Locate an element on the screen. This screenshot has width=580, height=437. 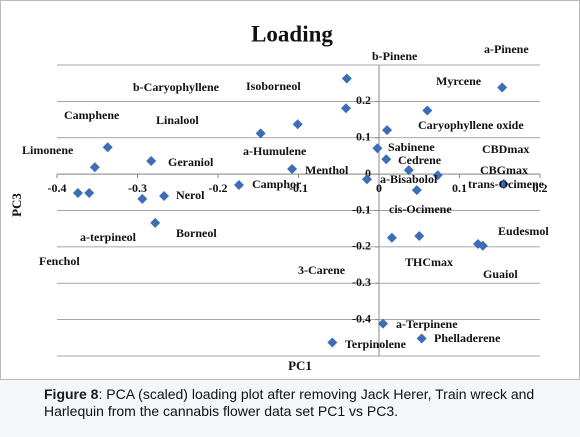
x-tick-label: 0.1 is located at coordinates (459, 188).